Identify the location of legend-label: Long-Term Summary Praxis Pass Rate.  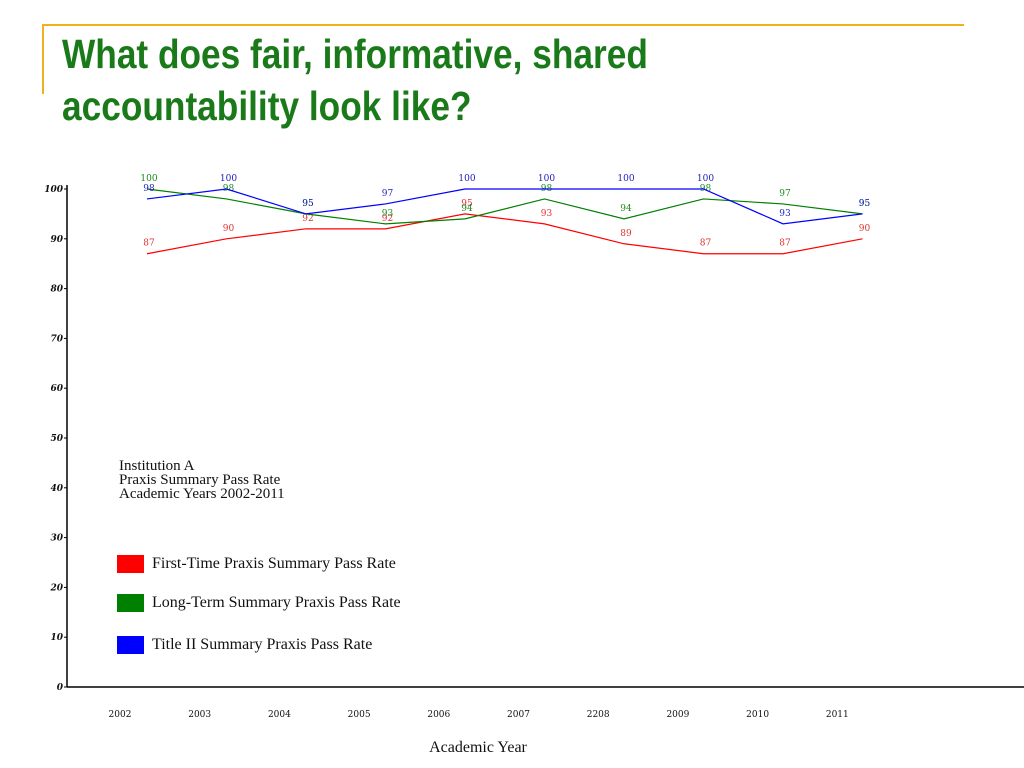
(276, 602).